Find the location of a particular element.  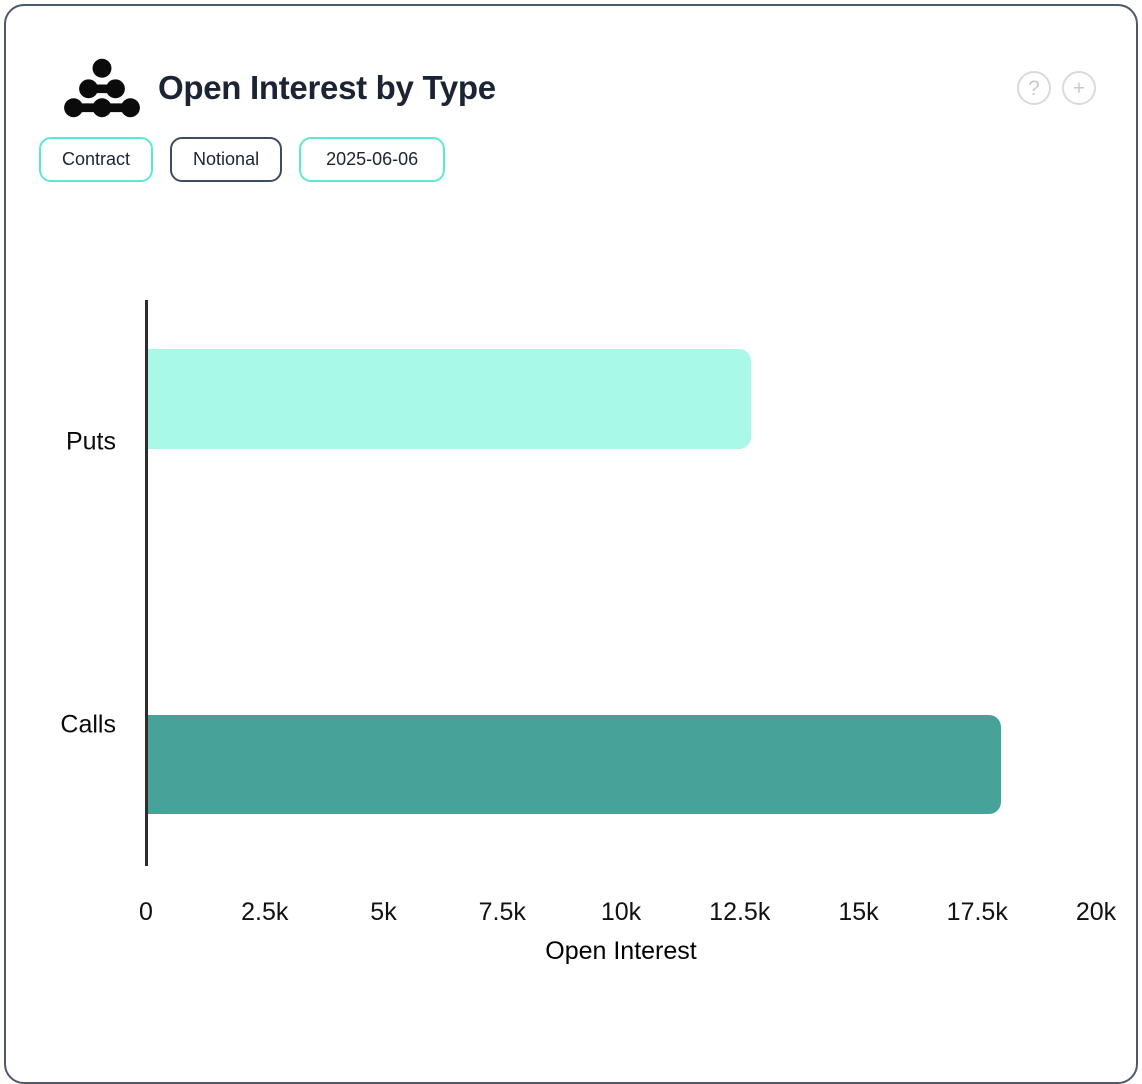

x-tick-label: 7.5k is located at coordinates (502, 912).